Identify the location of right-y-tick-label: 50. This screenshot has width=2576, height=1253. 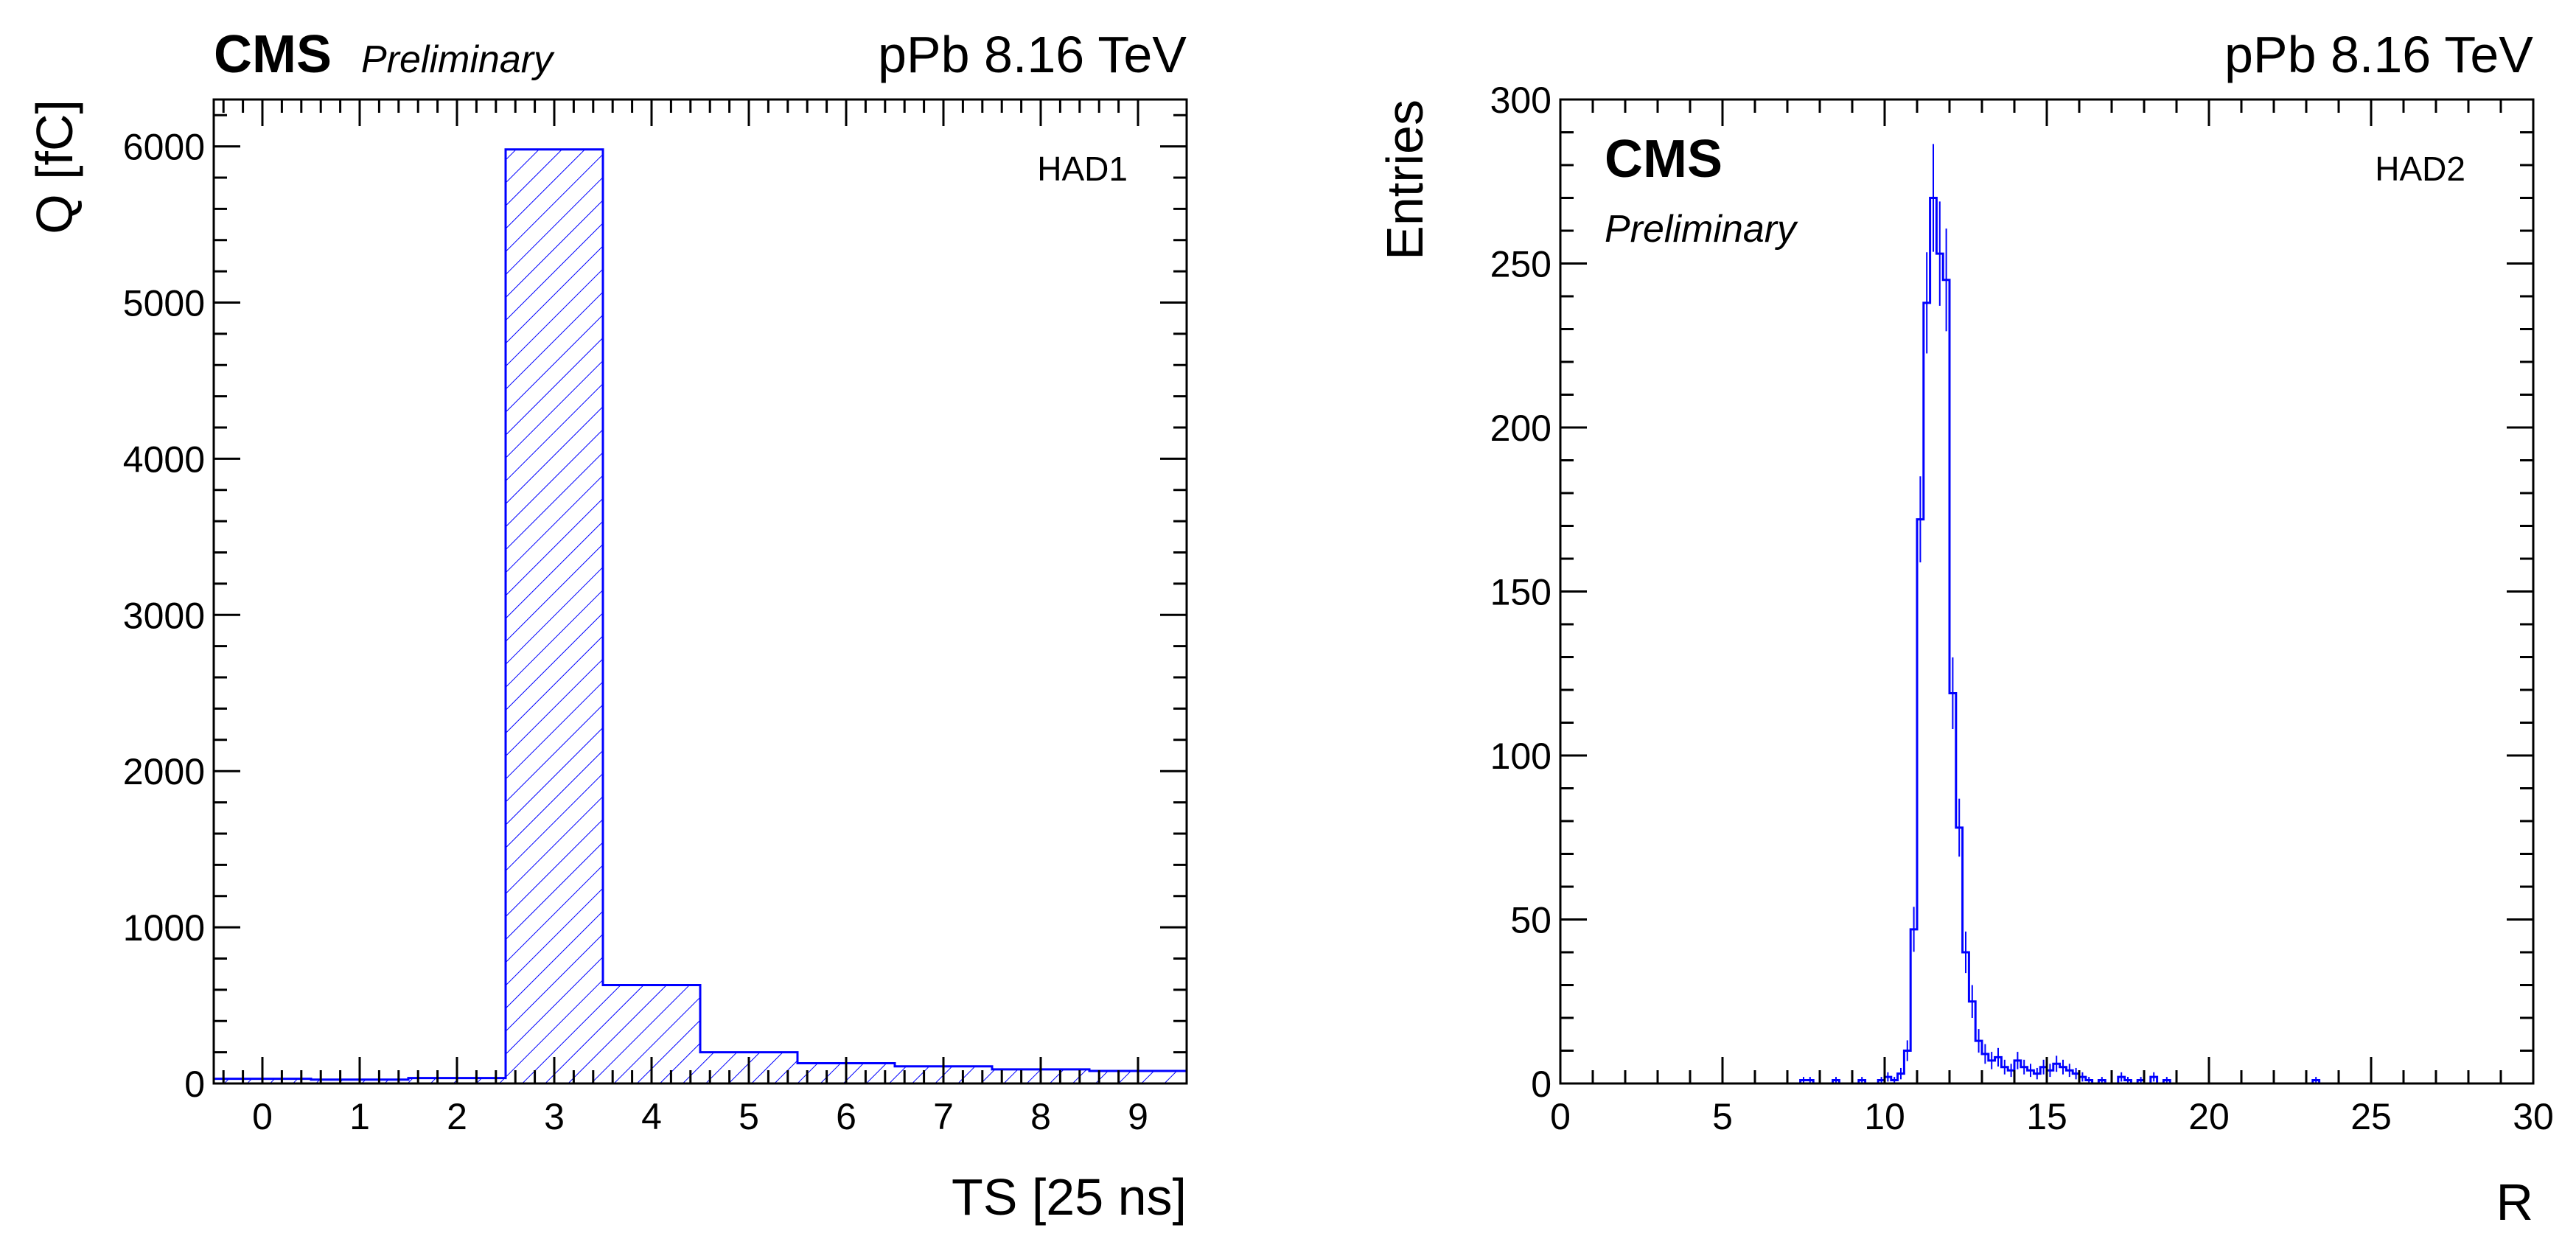
(1530, 920).